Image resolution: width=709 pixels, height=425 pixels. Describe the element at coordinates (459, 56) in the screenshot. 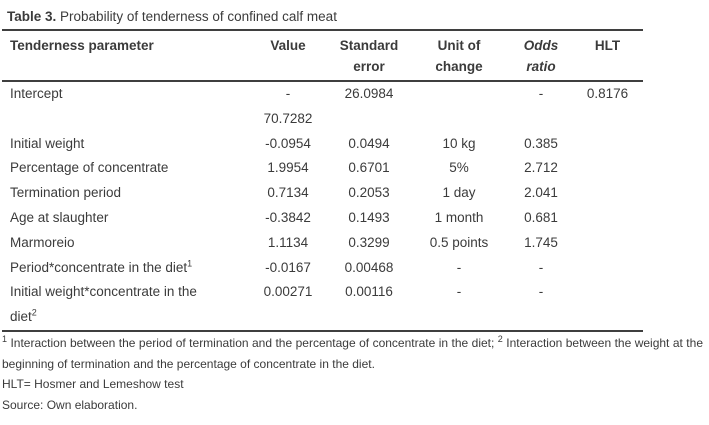

I see `header-unit-of-change: Unit of change` at that location.